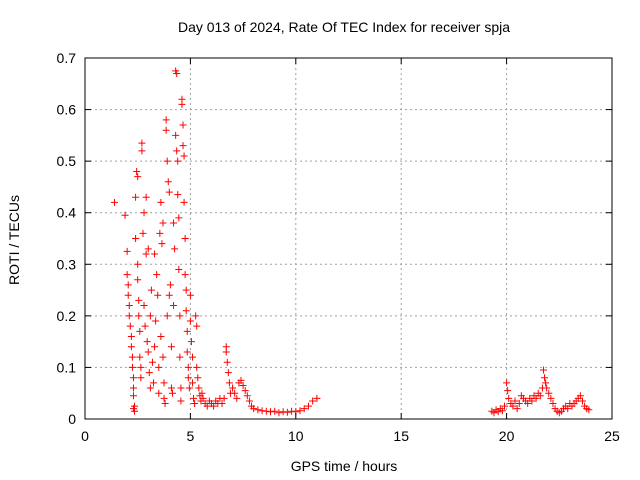 This screenshot has width=640, height=480. Describe the element at coordinates (72, 419) in the screenshot. I see `y-tick-label: 0` at that location.